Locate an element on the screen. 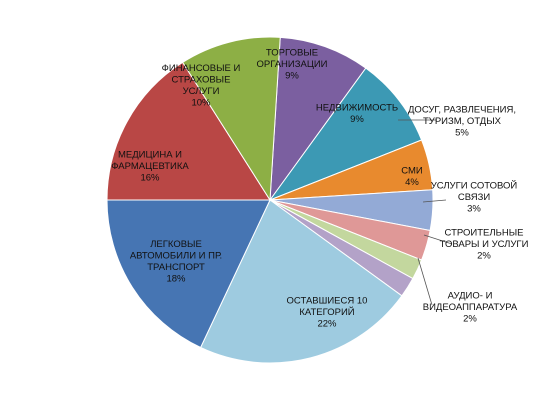 Image resolution: width=541 pixels, height=402 pixels. slice-percent: 3% is located at coordinates (474, 209).